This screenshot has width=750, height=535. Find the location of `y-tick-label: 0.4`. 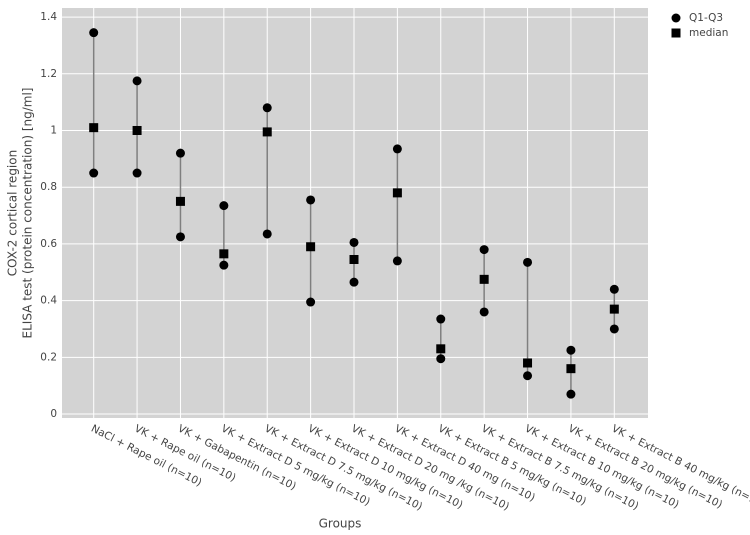

y-tick-label: 0.4 is located at coordinates (48, 301).